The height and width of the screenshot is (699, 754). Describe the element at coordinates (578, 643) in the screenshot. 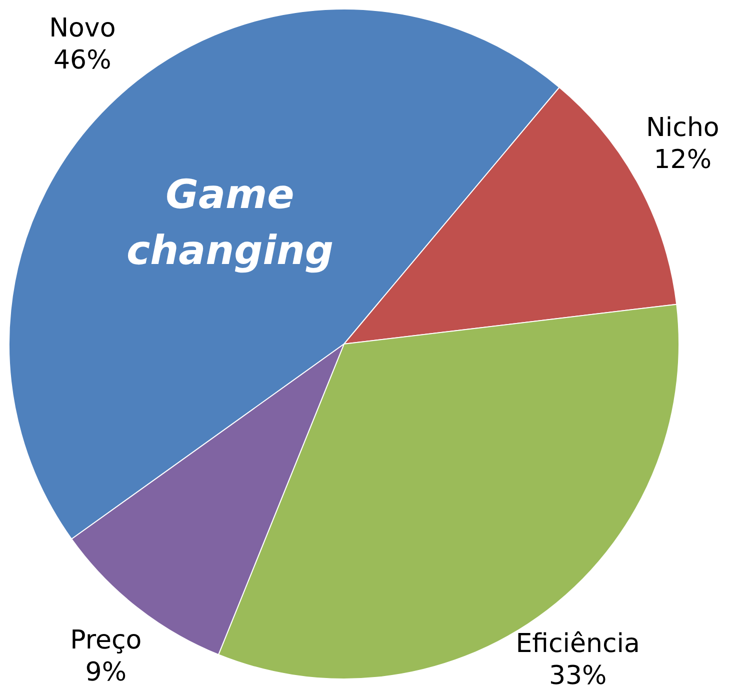

I see `slice-label: Eficiência` at that location.